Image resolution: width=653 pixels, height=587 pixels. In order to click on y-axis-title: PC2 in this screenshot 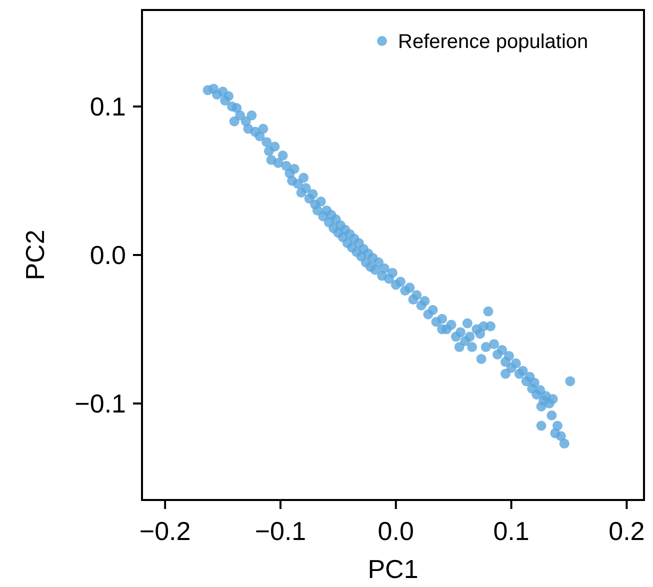, I will do `click(35, 255)`.